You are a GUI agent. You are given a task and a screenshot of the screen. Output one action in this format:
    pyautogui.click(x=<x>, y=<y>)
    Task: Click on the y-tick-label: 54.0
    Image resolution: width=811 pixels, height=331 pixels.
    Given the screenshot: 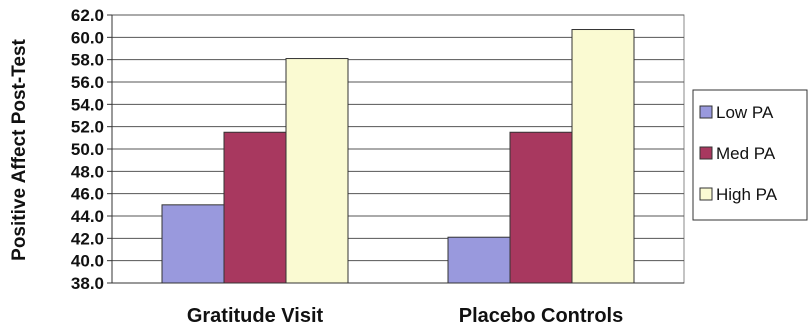 What is the action you would take?
    pyautogui.click(x=87, y=104)
    